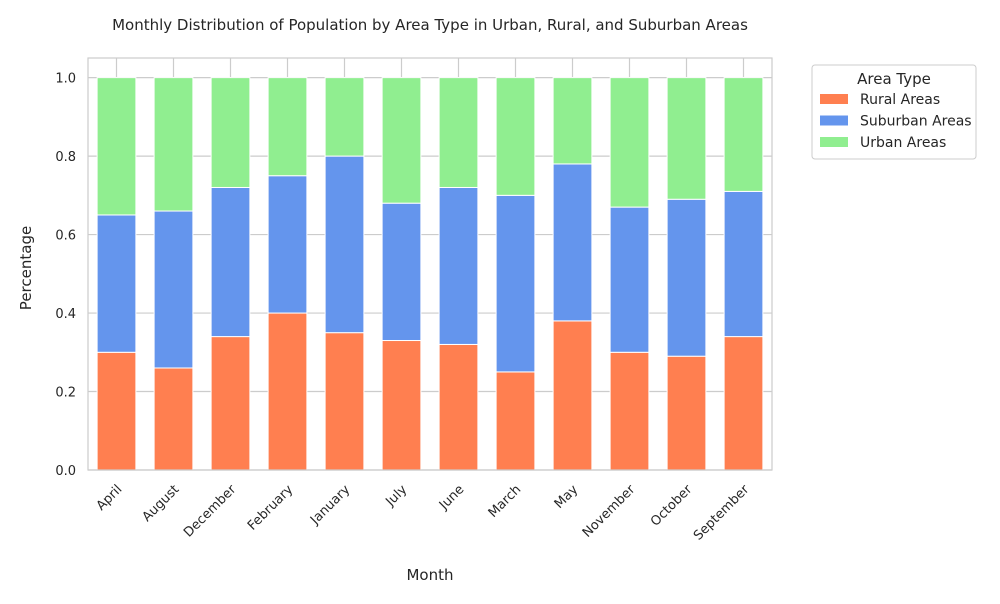 This screenshot has height=604, width=1000. What do you see at coordinates (65, 157) in the screenshot?
I see `y-tick-label: 0.8` at bounding box center [65, 157].